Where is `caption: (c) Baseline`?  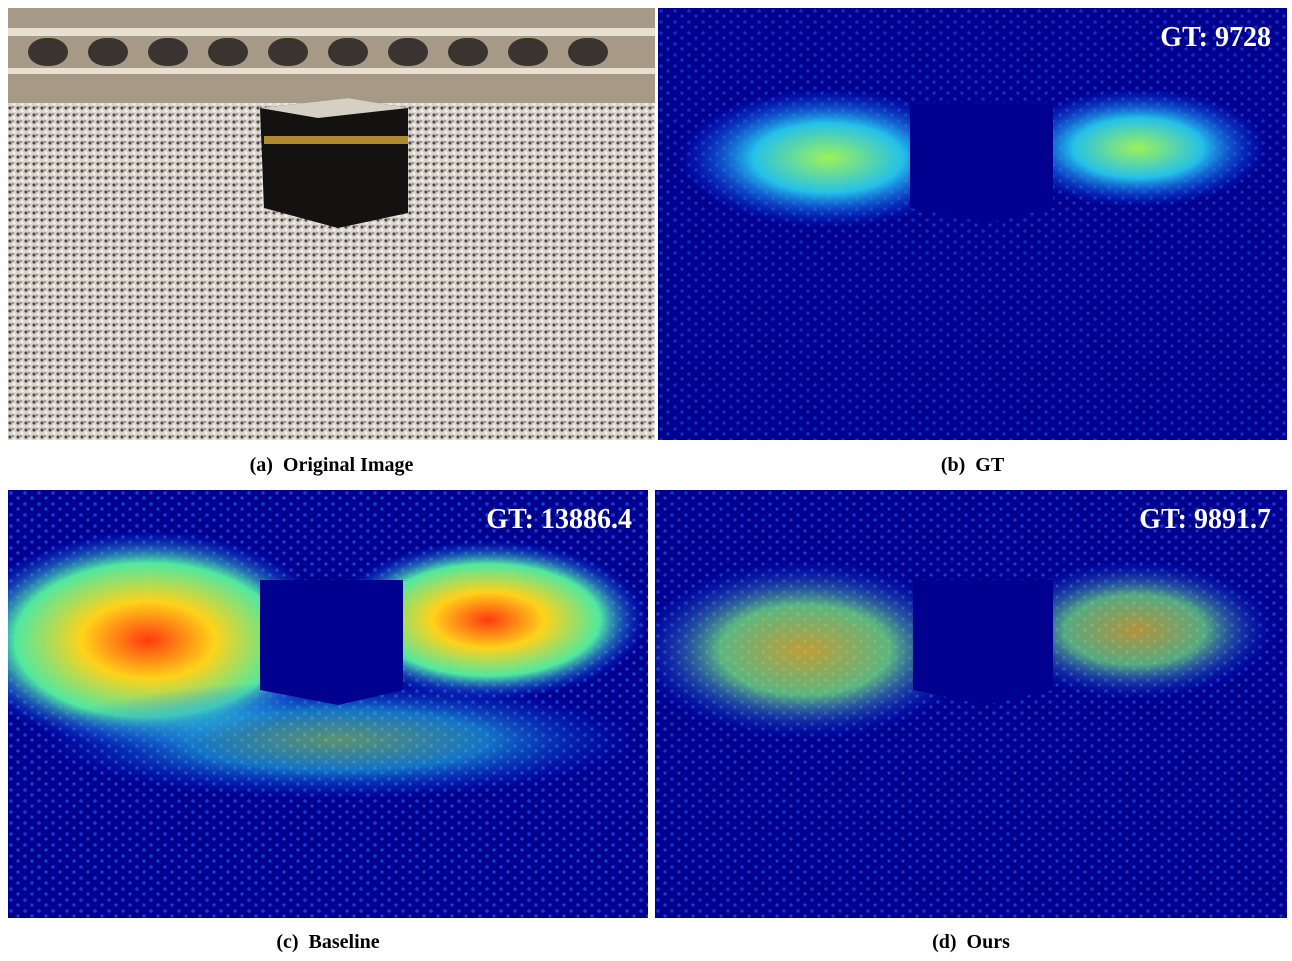 caption: (c) Baseline is located at coordinates (328, 942).